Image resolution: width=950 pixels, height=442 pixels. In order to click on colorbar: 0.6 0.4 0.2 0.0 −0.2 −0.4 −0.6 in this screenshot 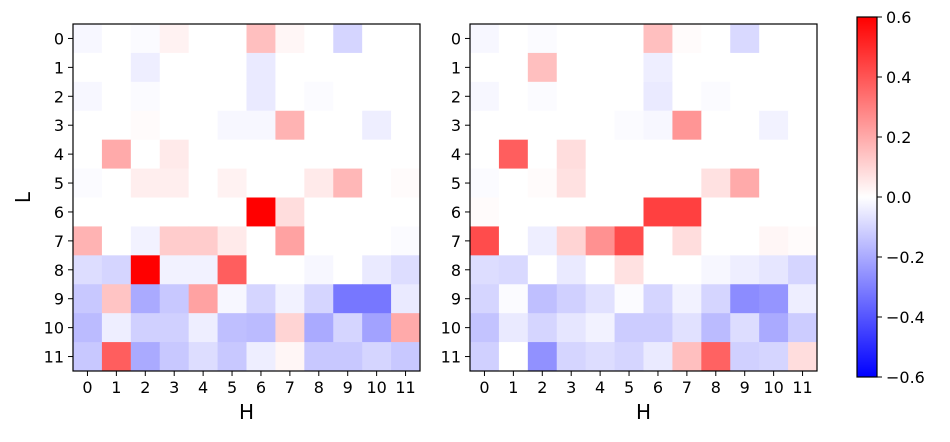, I will do `click(890, 197)`.